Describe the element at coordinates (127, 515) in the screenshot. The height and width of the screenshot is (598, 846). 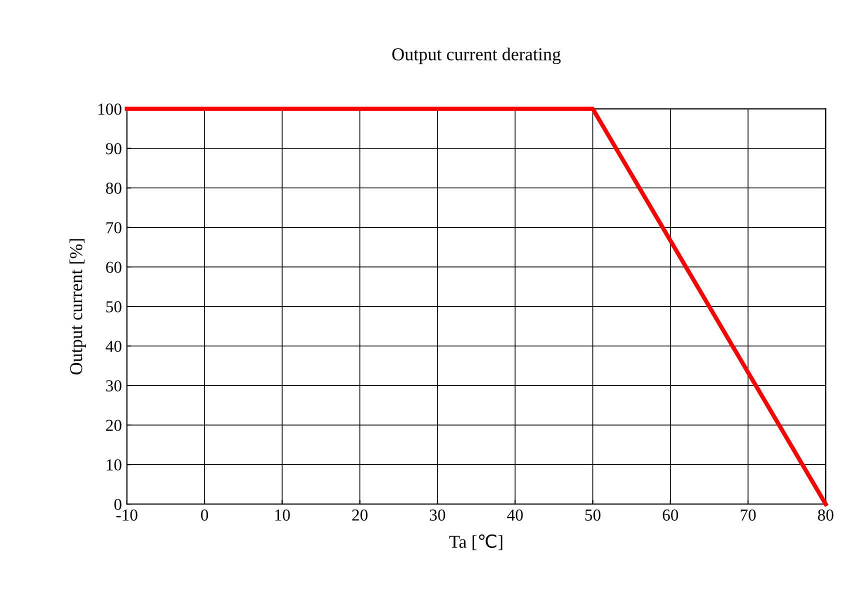
I see `x-tick-label: -10` at that location.